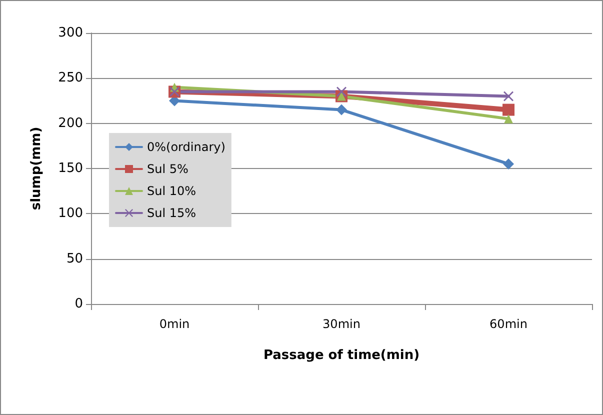 This screenshot has height=415, width=603. What do you see at coordinates (167, 169) in the screenshot?
I see `legend-label: Sul 5%` at bounding box center [167, 169].